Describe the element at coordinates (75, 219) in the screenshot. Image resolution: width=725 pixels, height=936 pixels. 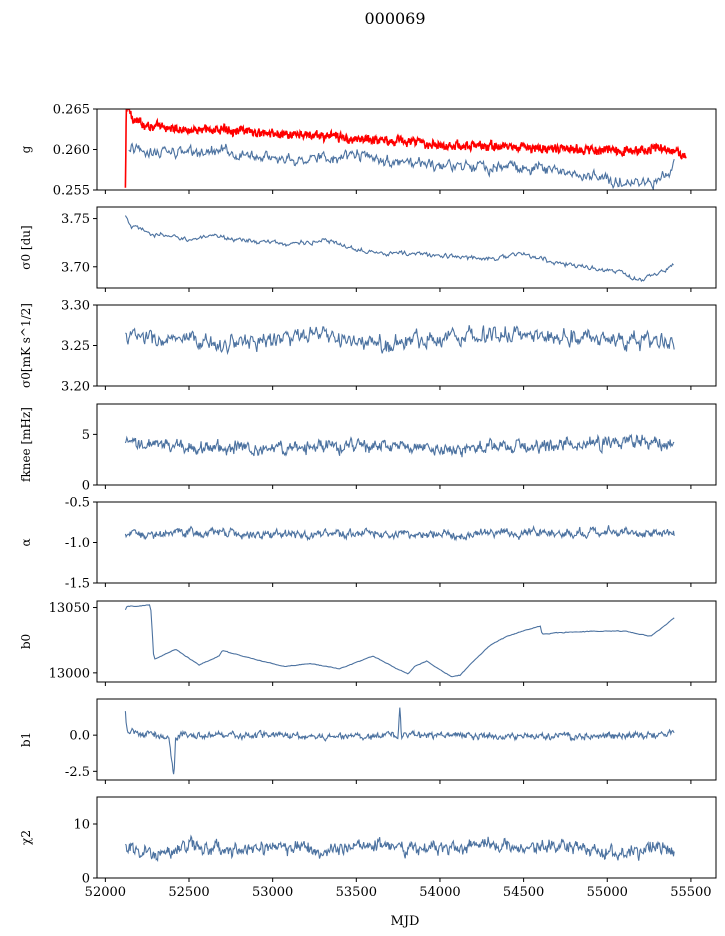
I see `y-tick-label: 3.75` at that location.